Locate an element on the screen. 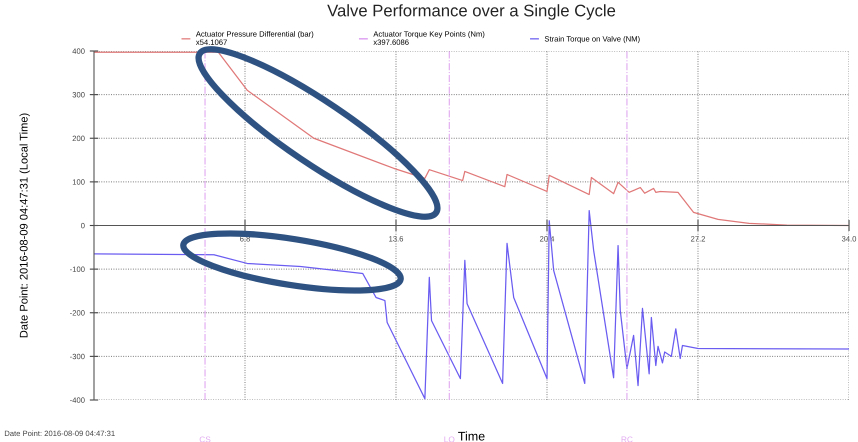 The image size is (858, 442). x-axis-title: Time is located at coordinates (471, 436).